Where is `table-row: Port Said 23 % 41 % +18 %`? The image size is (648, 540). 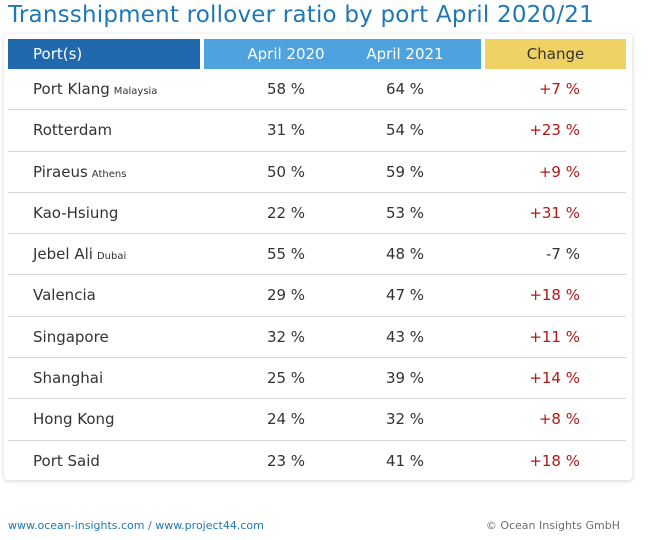 table-row: Port Said 23 % 41 % +18 % is located at coordinates (317, 461).